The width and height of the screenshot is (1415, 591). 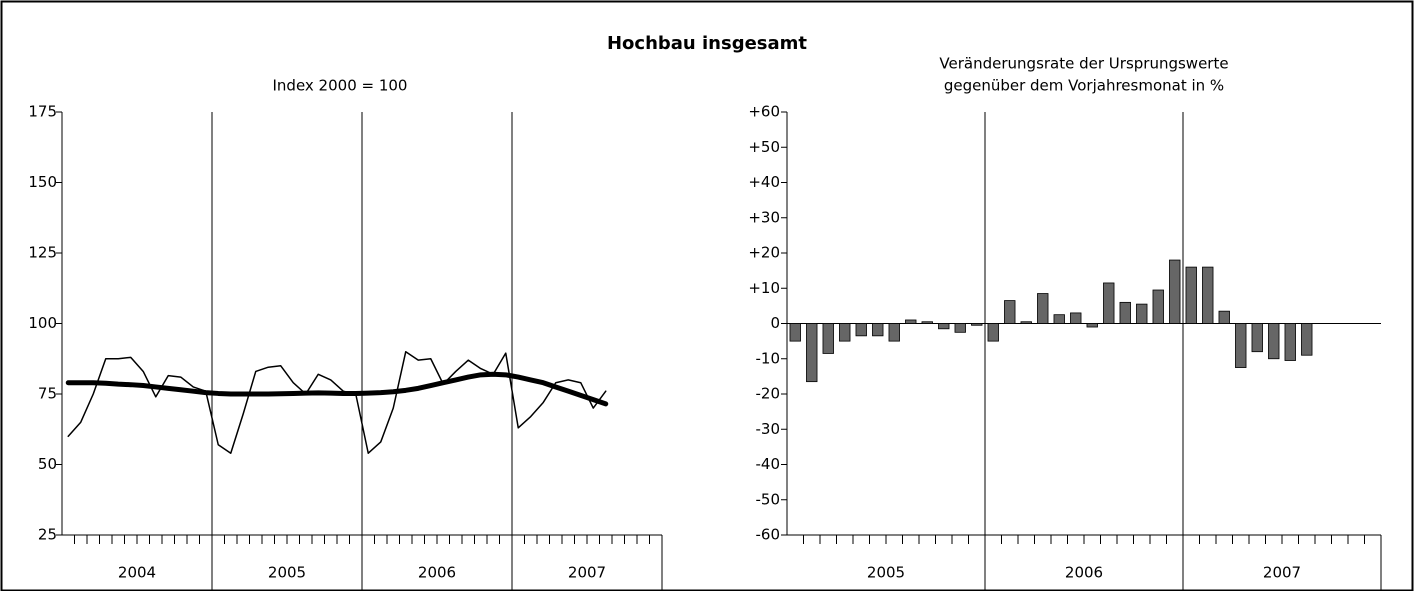 What do you see at coordinates (47, 394) in the screenshot?
I see `y-tick-label: 75` at bounding box center [47, 394].